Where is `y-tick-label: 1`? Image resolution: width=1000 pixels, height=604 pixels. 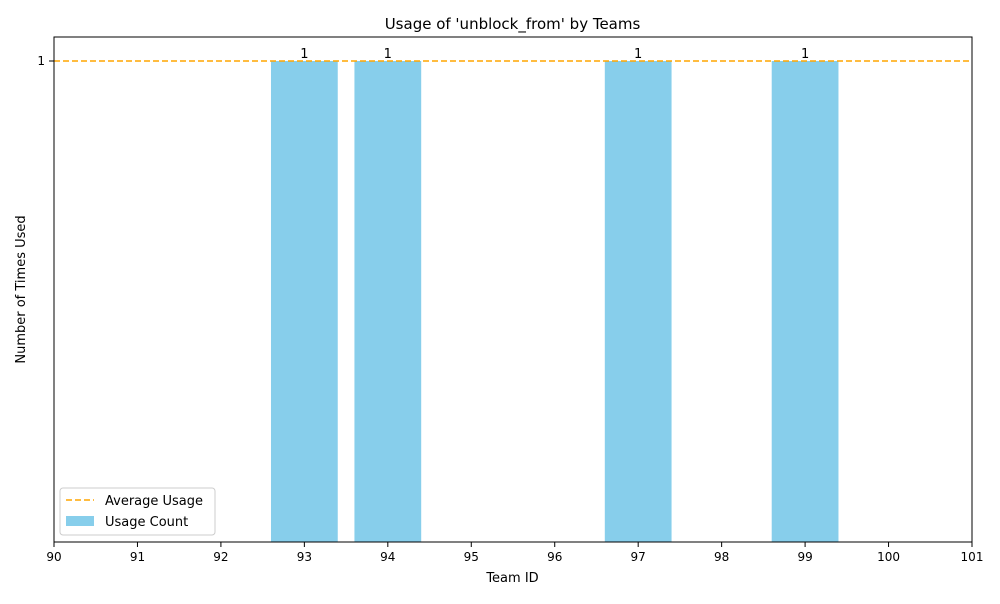 y-tick-label: 1 is located at coordinates (41, 61).